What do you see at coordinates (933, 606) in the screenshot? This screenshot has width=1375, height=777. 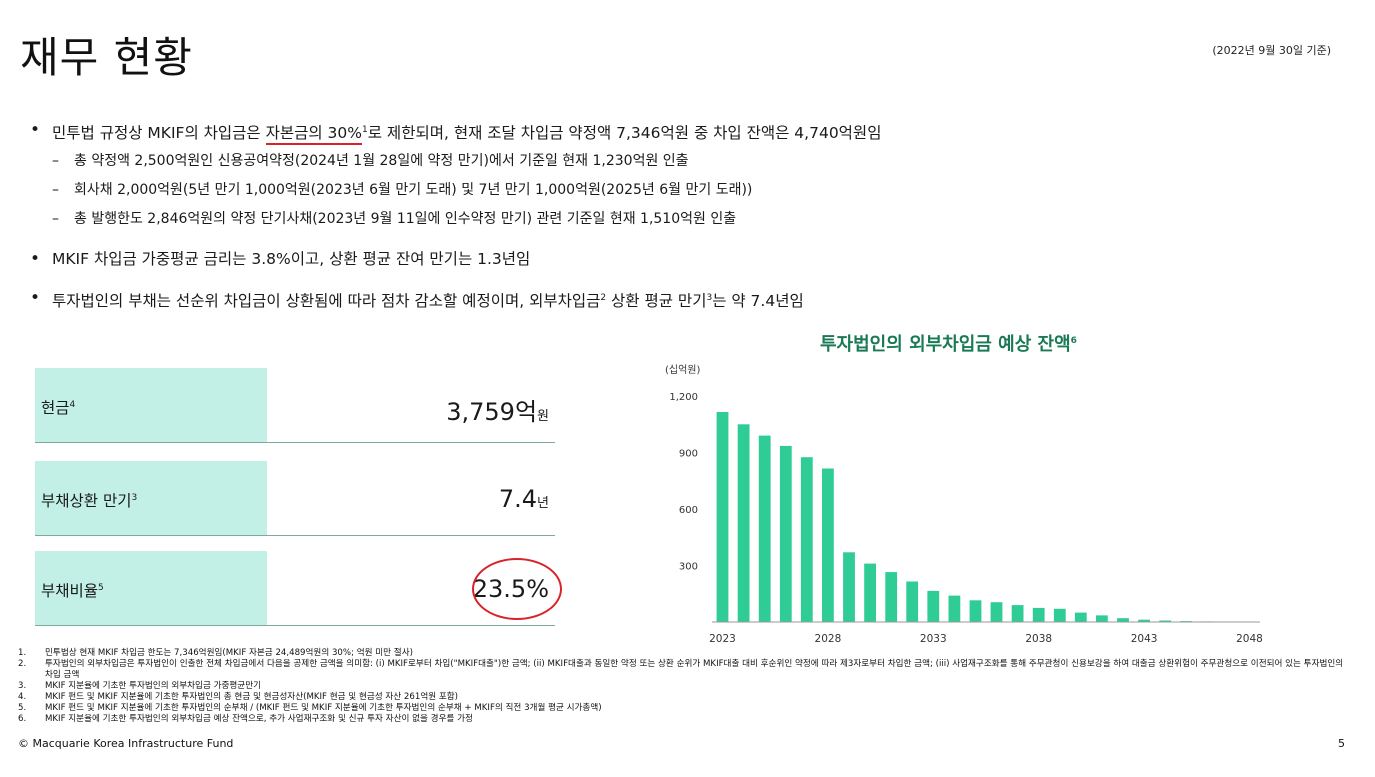 I see `bar-2033` at bounding box center [933, 606].